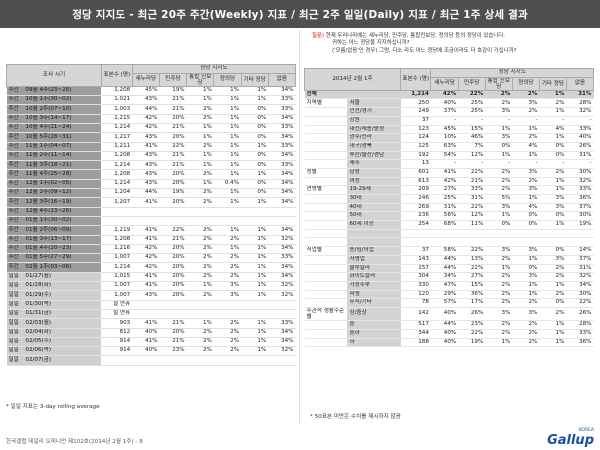 The height and width of the screenshot is (450, 600). I want to click on weekly-row: 주간 11월 3주(18~21) 1,214 43% 21% 1% 1% 0% 33%, so click(151, 165).